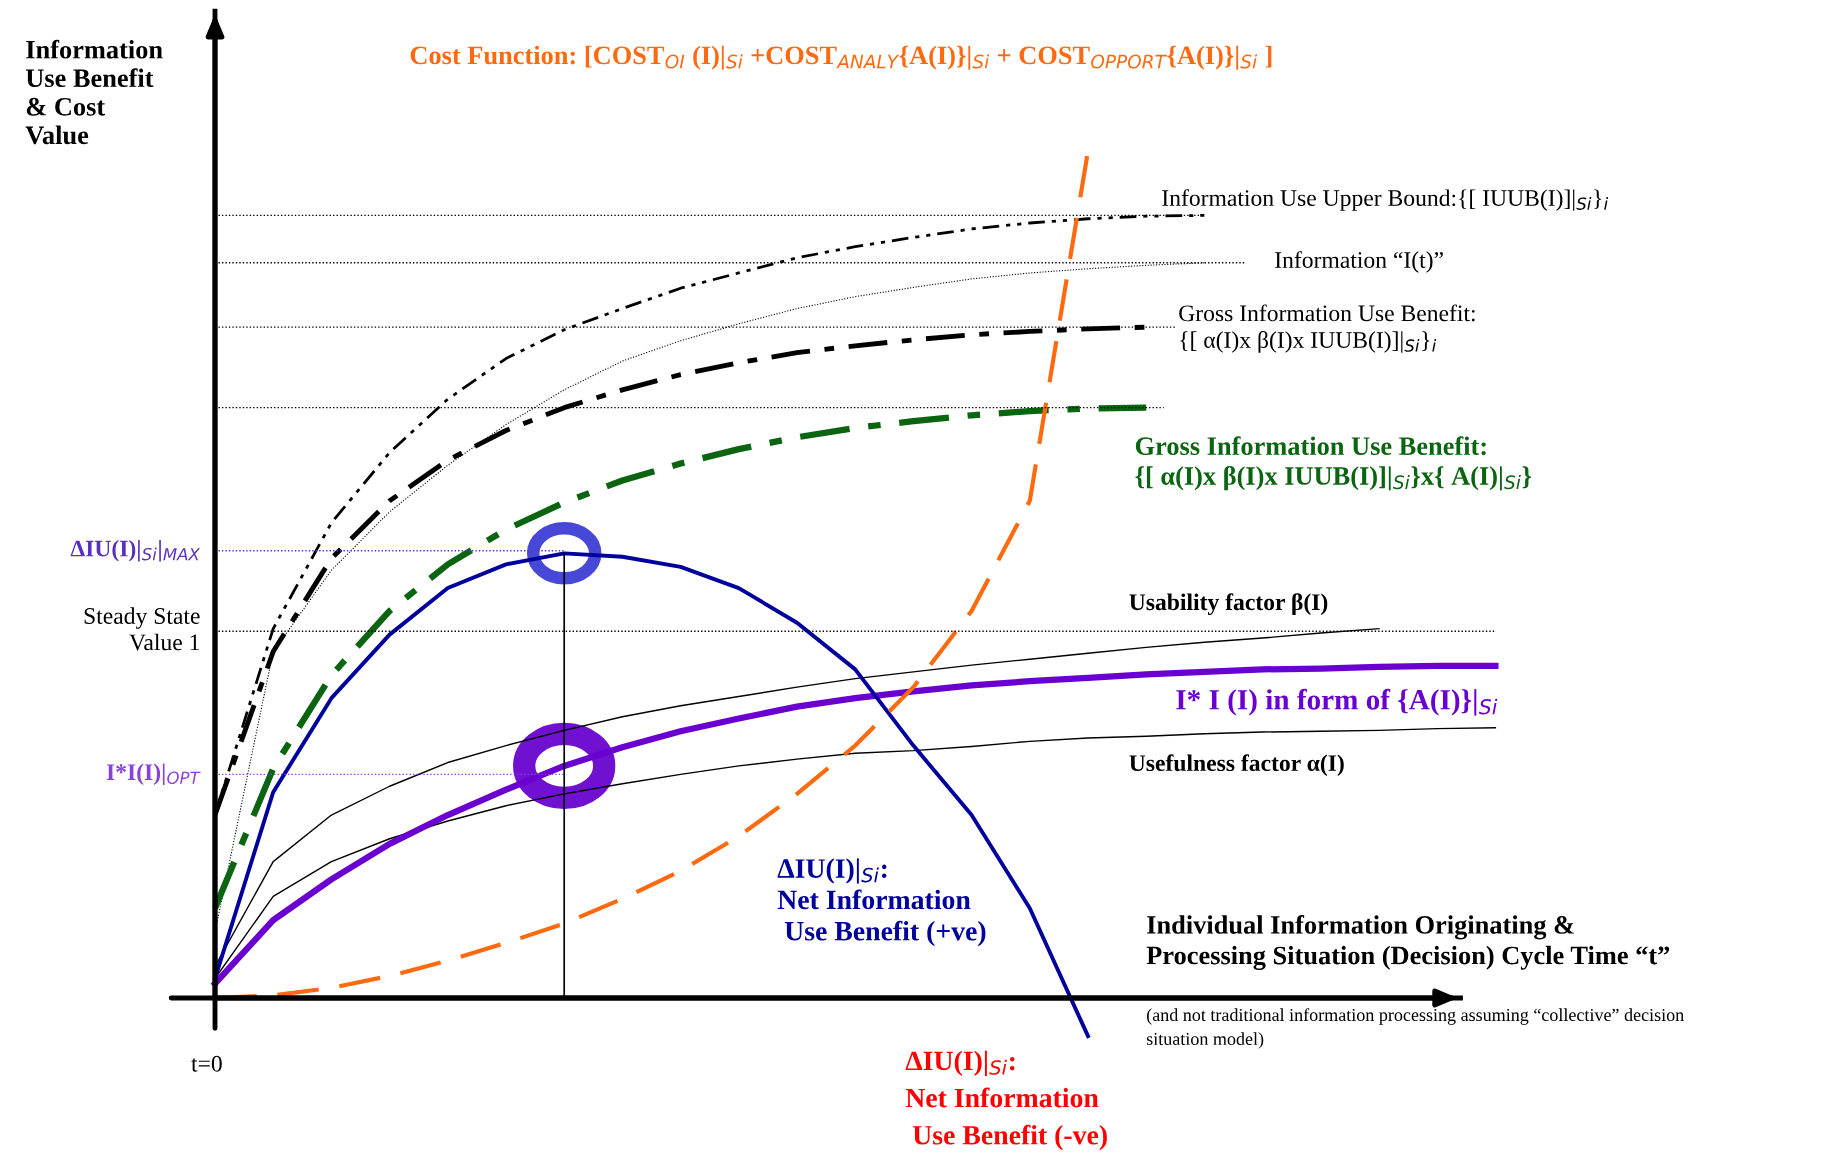 The image size is (1825, 1156). Describe the element at coordinates (1337, 702) in the screenshot. I see `series-label: I* I (I) in form of {A(I)}|$_{Si}$` at that location.